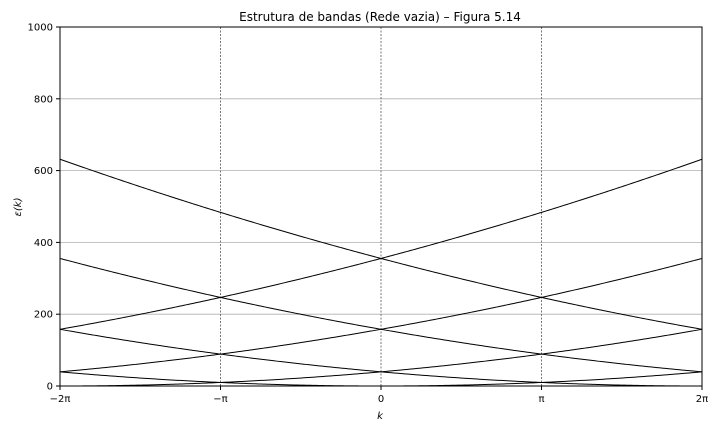 This screenshot has height=432, width=720. Describe the element at coordinates (43, 315) in the screenshot. I see `y-tick-label: 200` at that location.